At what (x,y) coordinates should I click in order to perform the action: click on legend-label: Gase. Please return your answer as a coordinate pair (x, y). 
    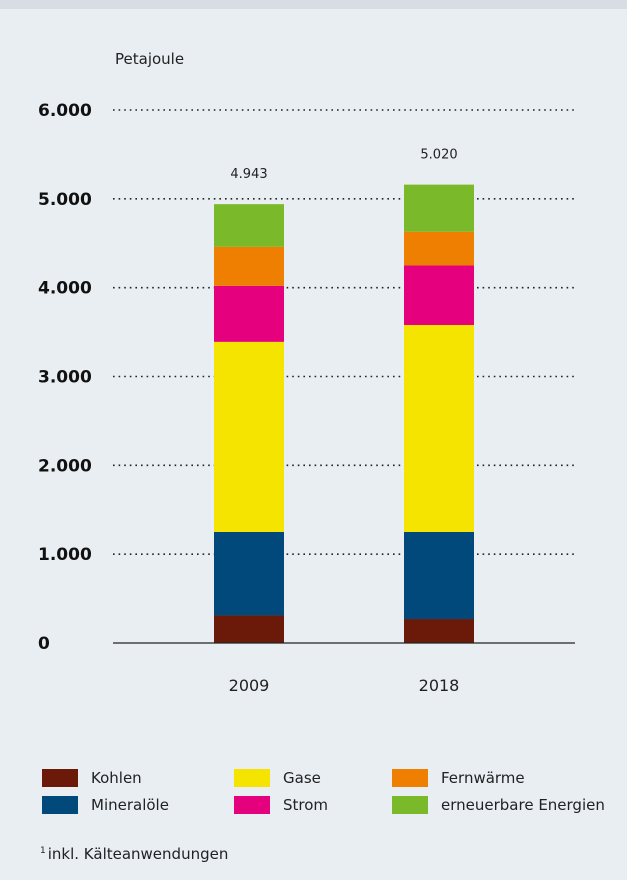
    Looking at the image, I should click on (302, 778).